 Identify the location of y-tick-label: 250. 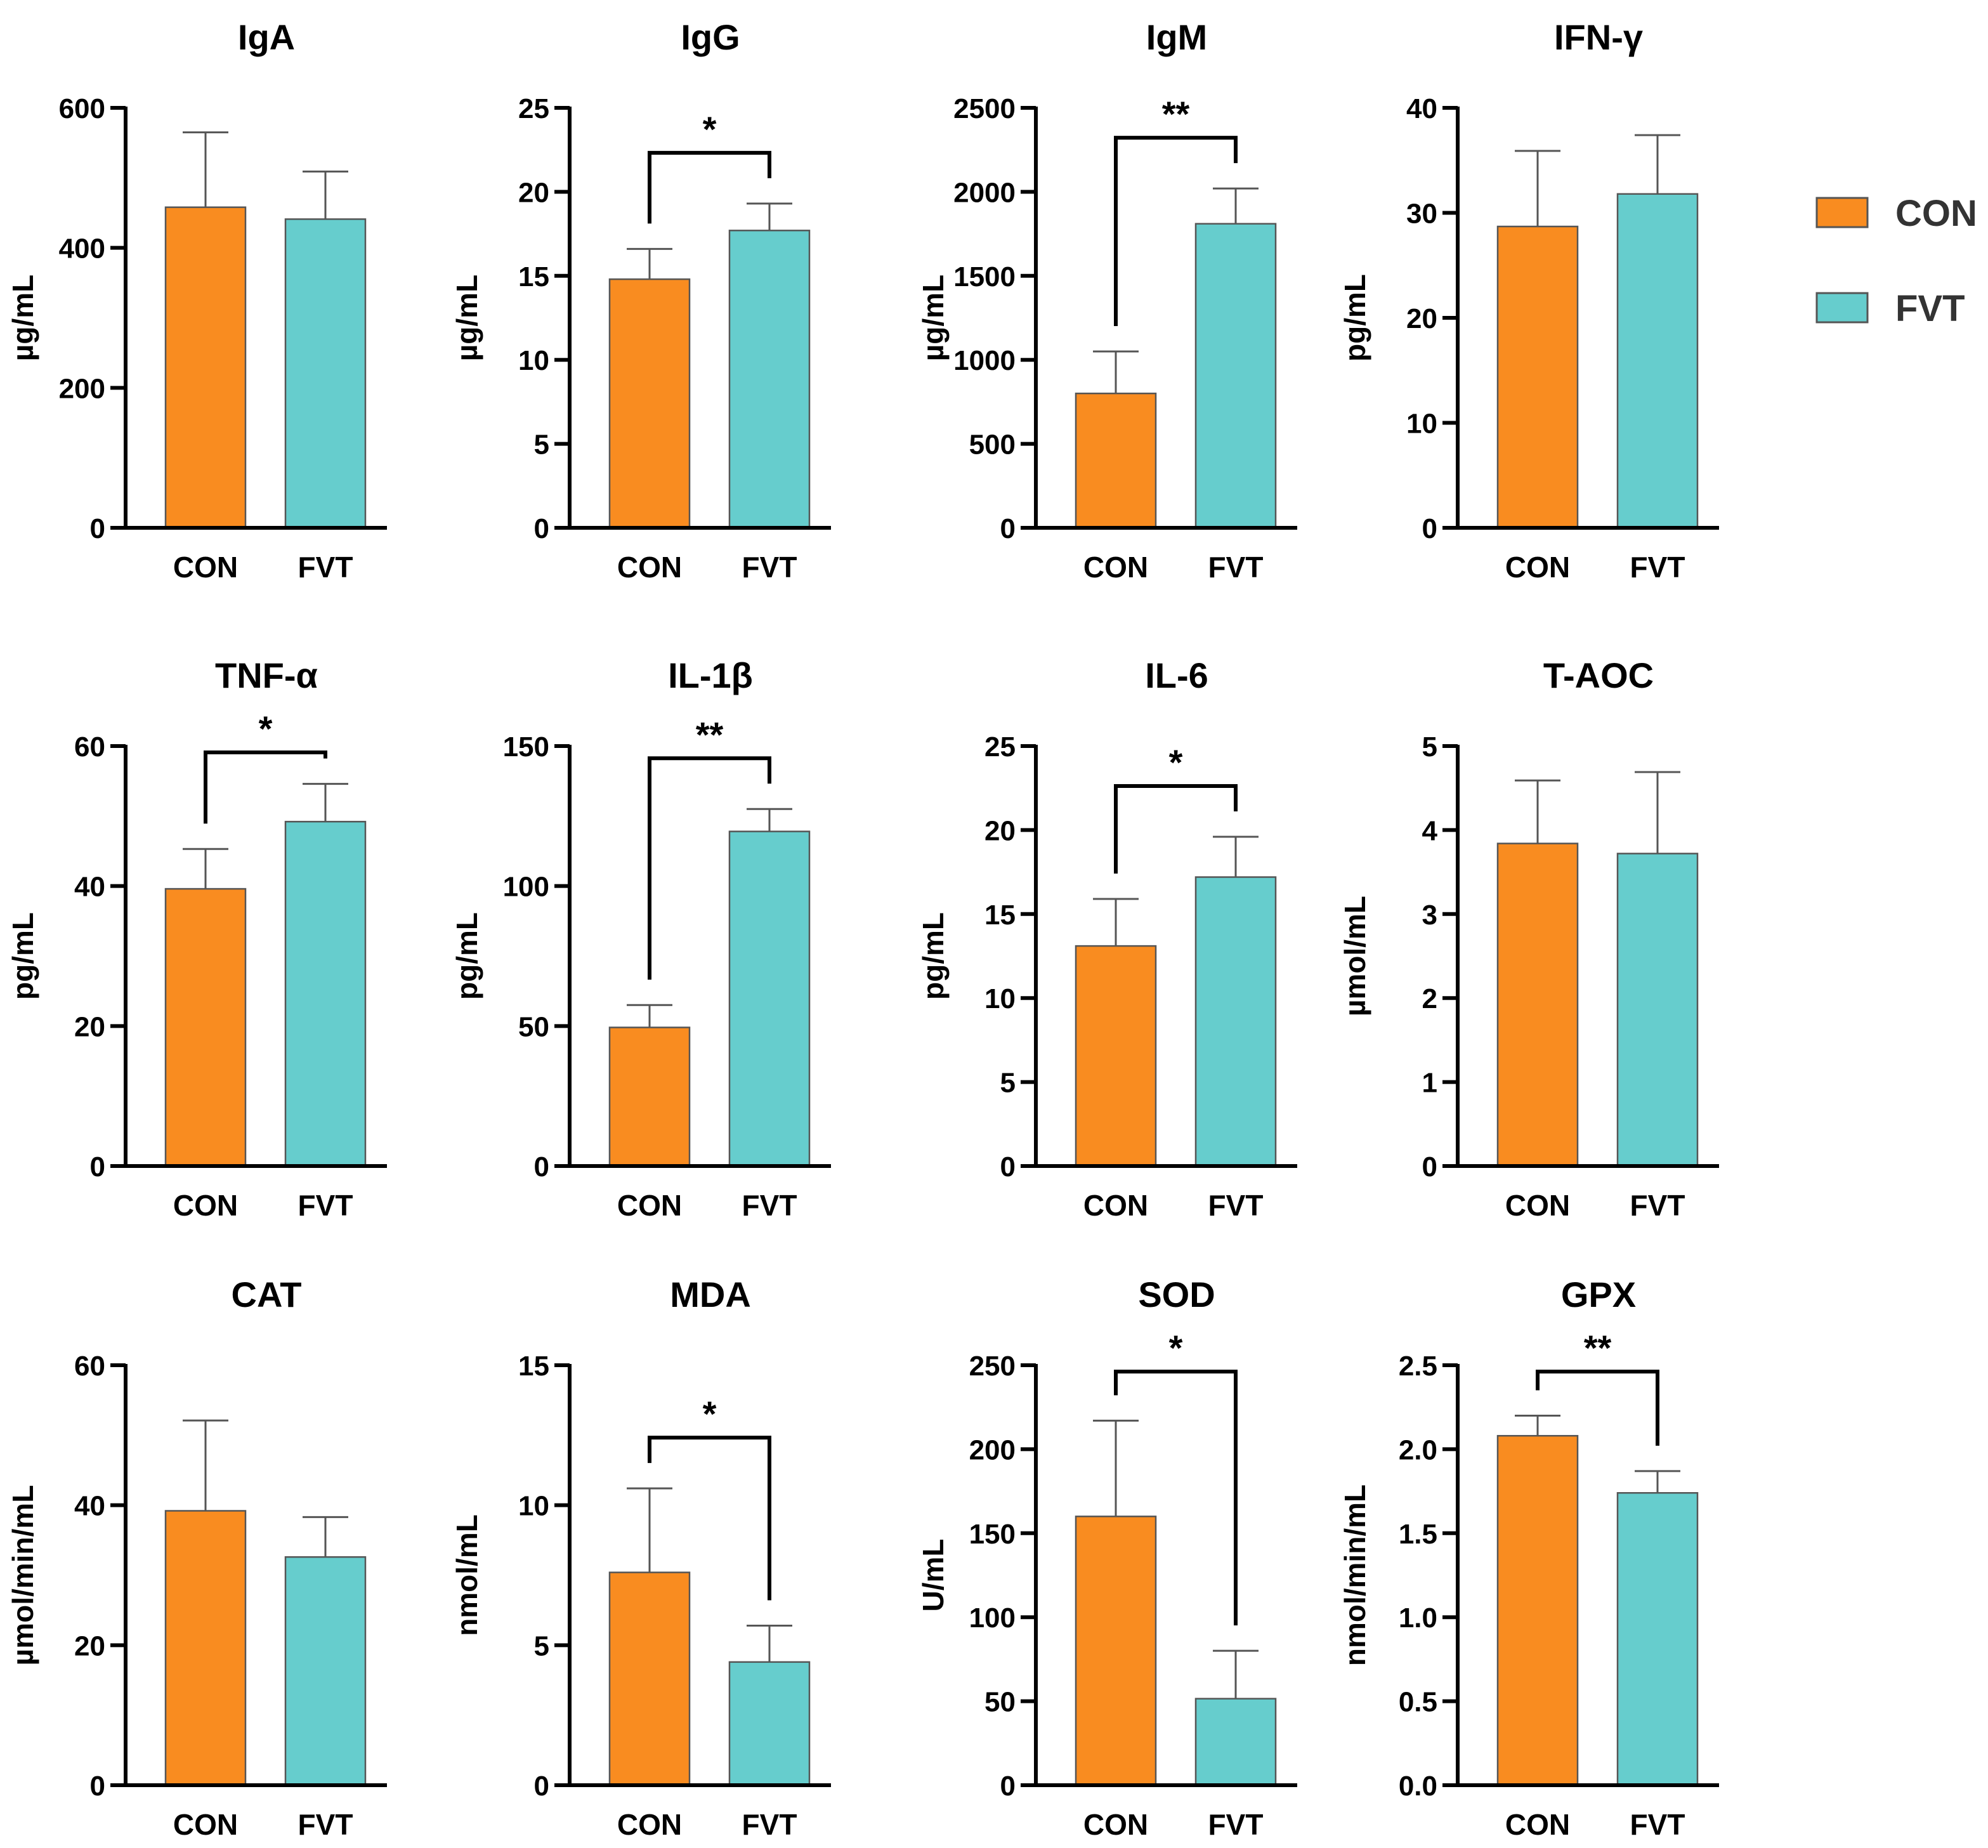
(992, 1366).